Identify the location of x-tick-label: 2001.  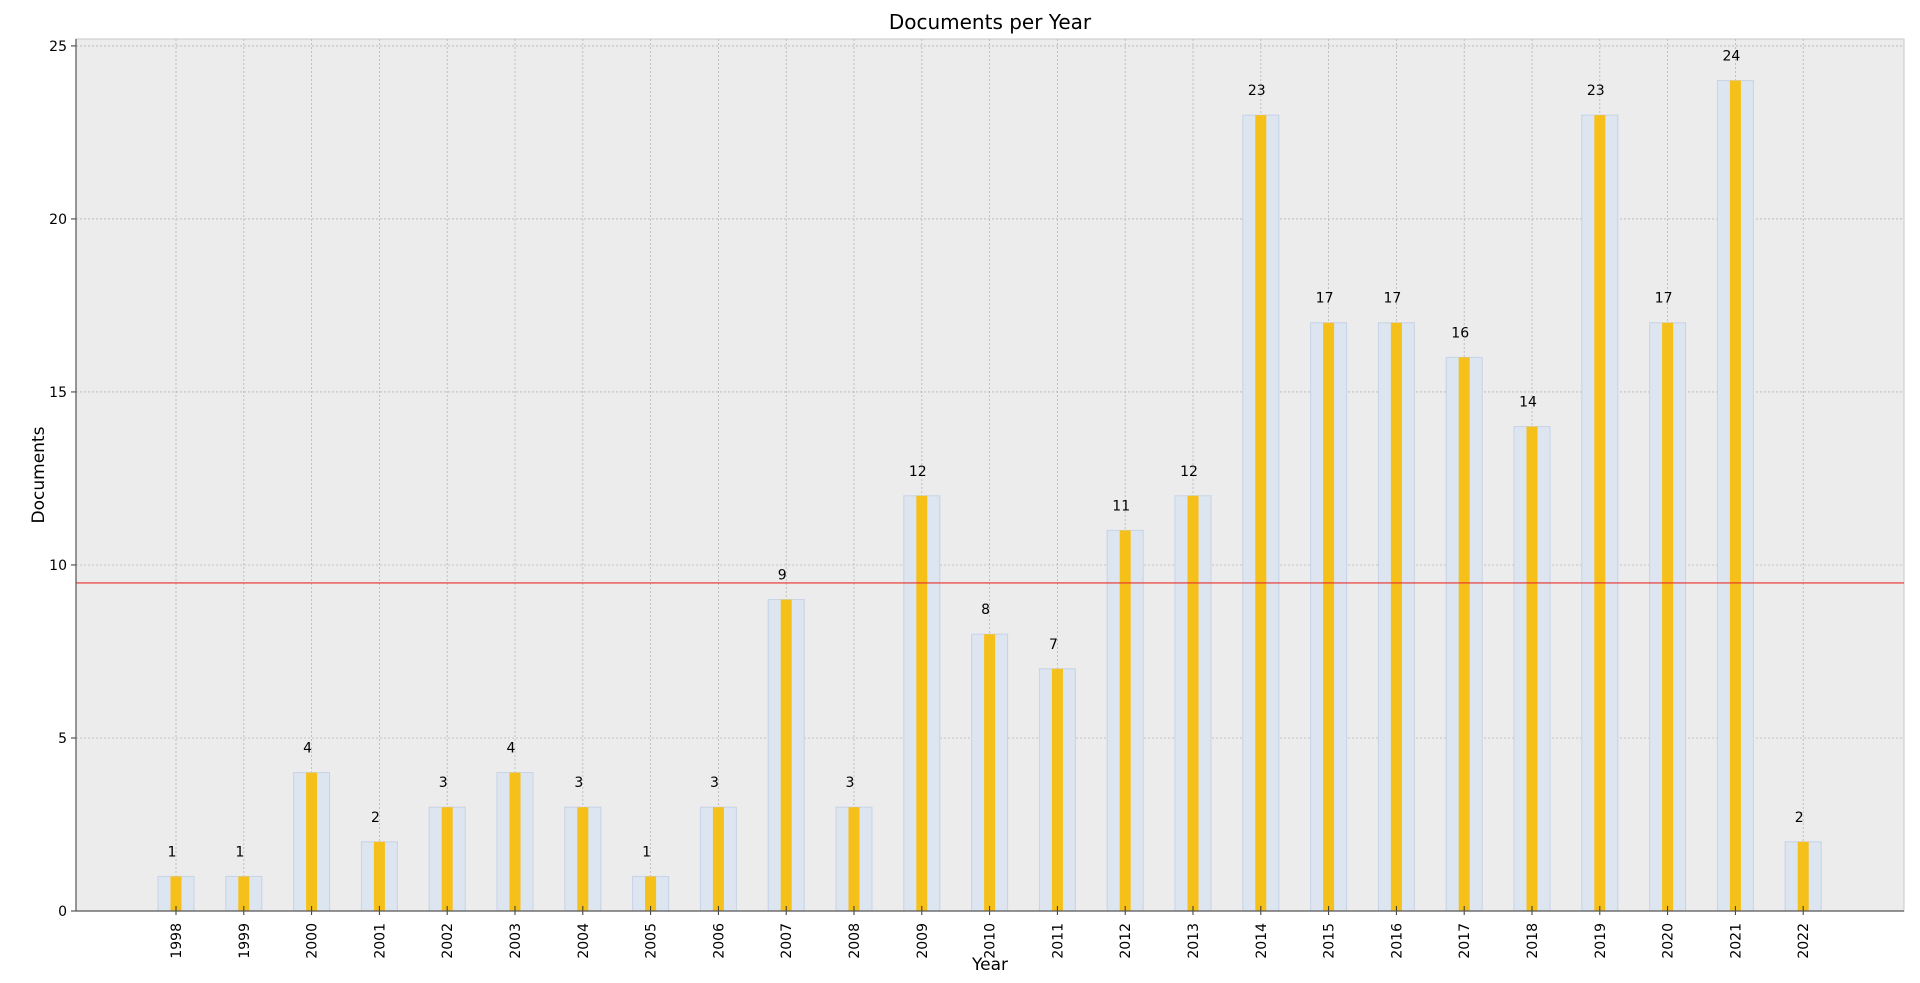
(380, 941).